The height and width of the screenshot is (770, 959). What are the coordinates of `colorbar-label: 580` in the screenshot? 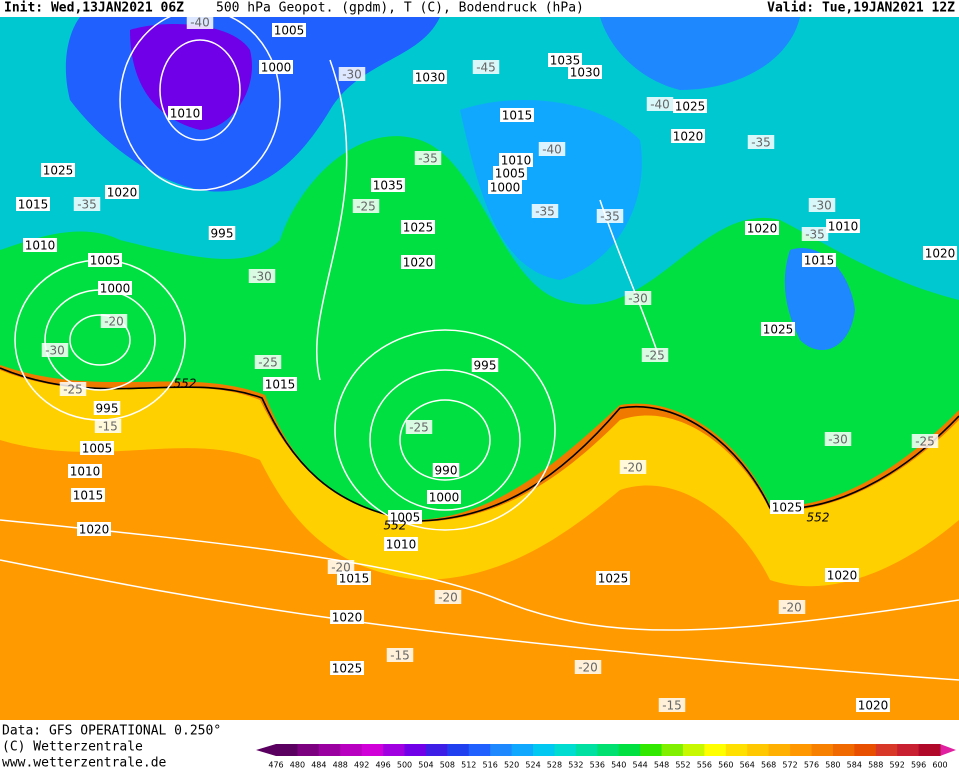 It's located at (832, 765).